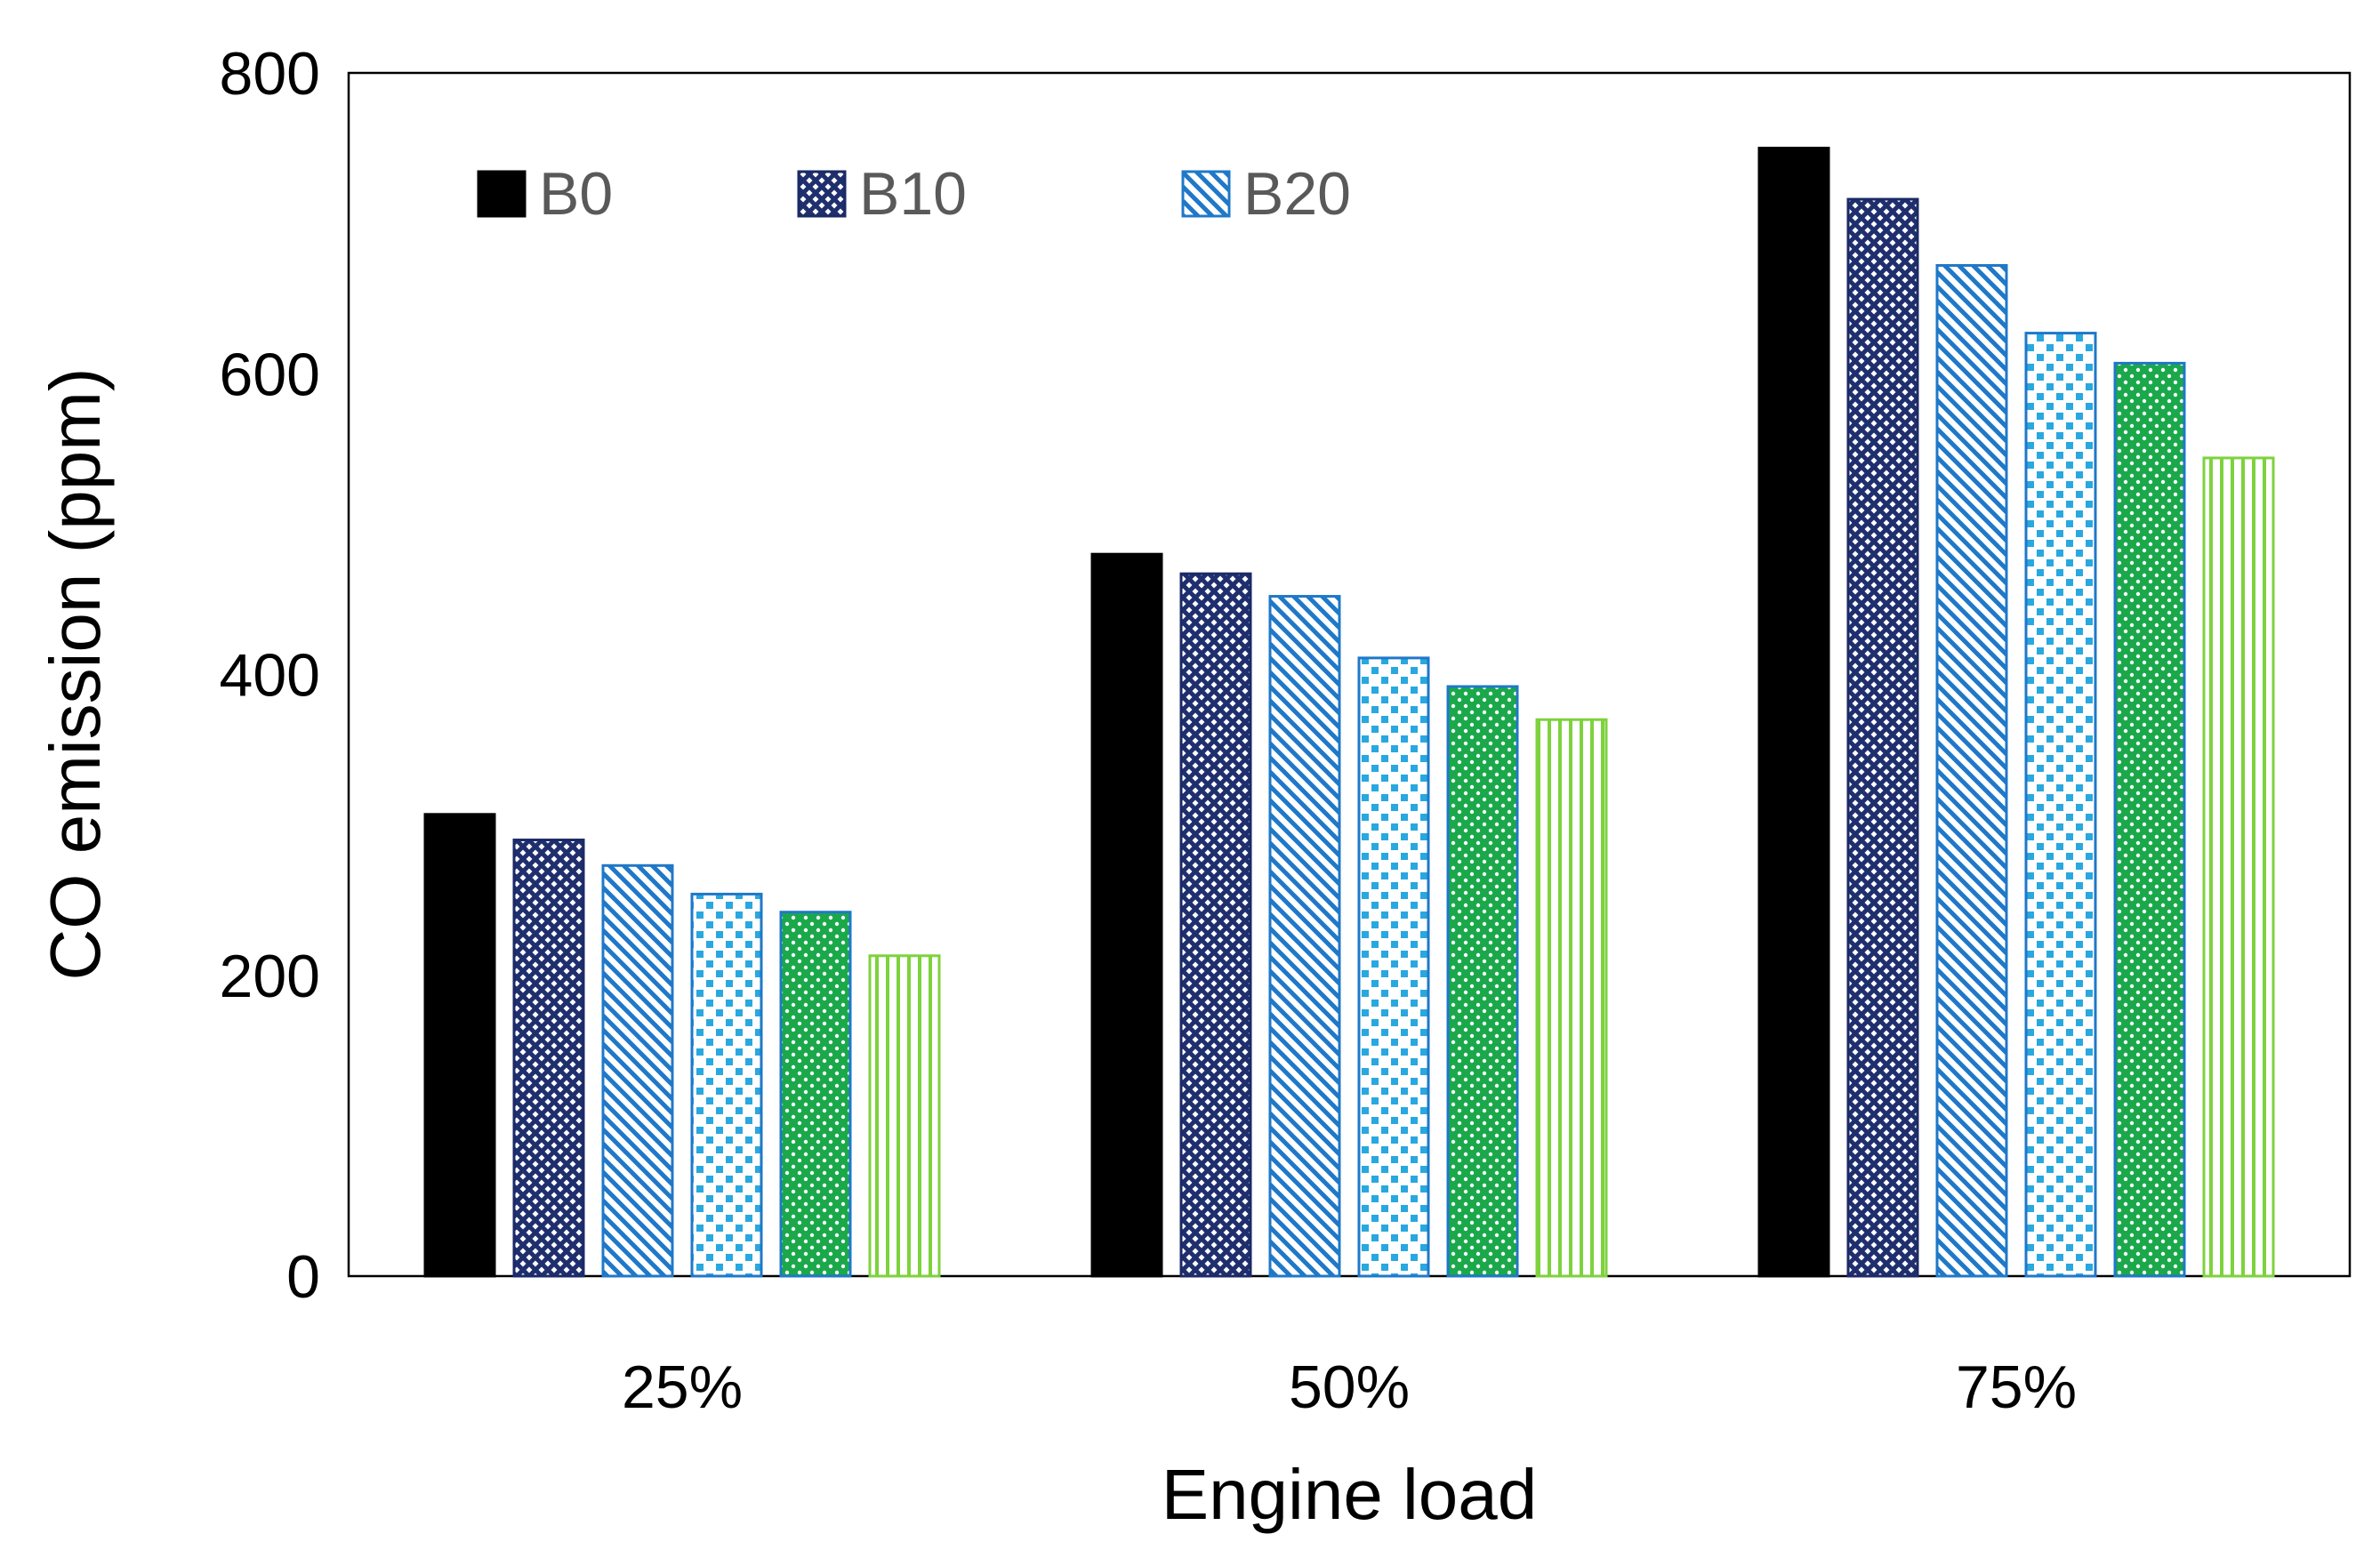  I want to click on bar-b0-75pct, so click(1793, 712).